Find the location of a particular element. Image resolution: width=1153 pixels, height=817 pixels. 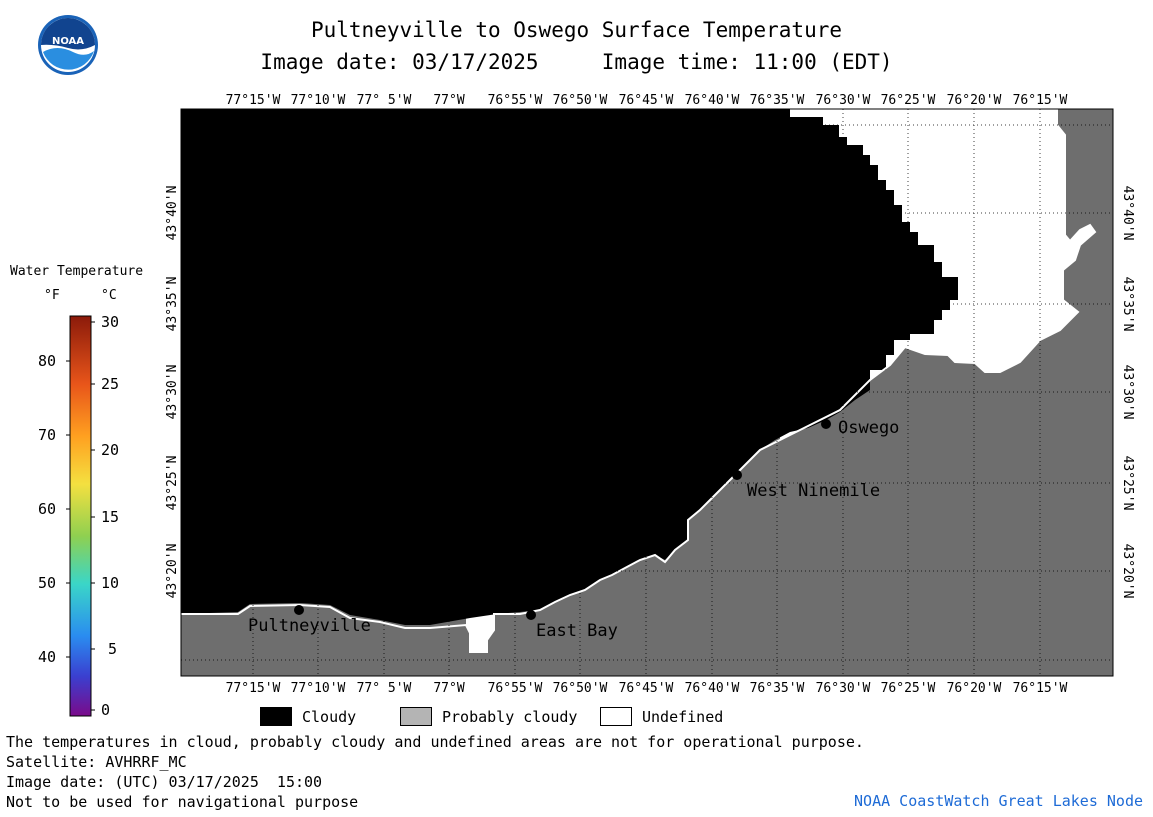

f-tick-label: 60 is located at coordinates (47, 509).